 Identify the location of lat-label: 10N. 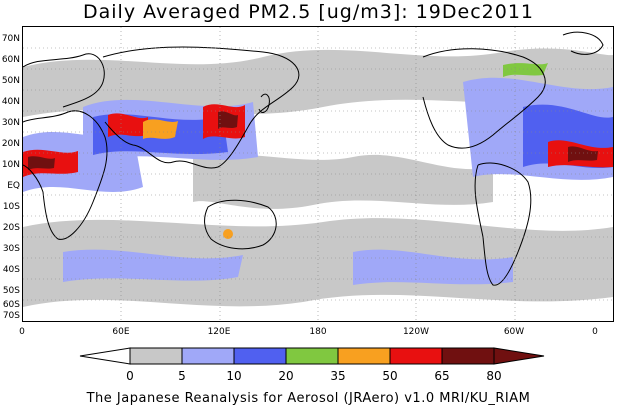
(10, 165).